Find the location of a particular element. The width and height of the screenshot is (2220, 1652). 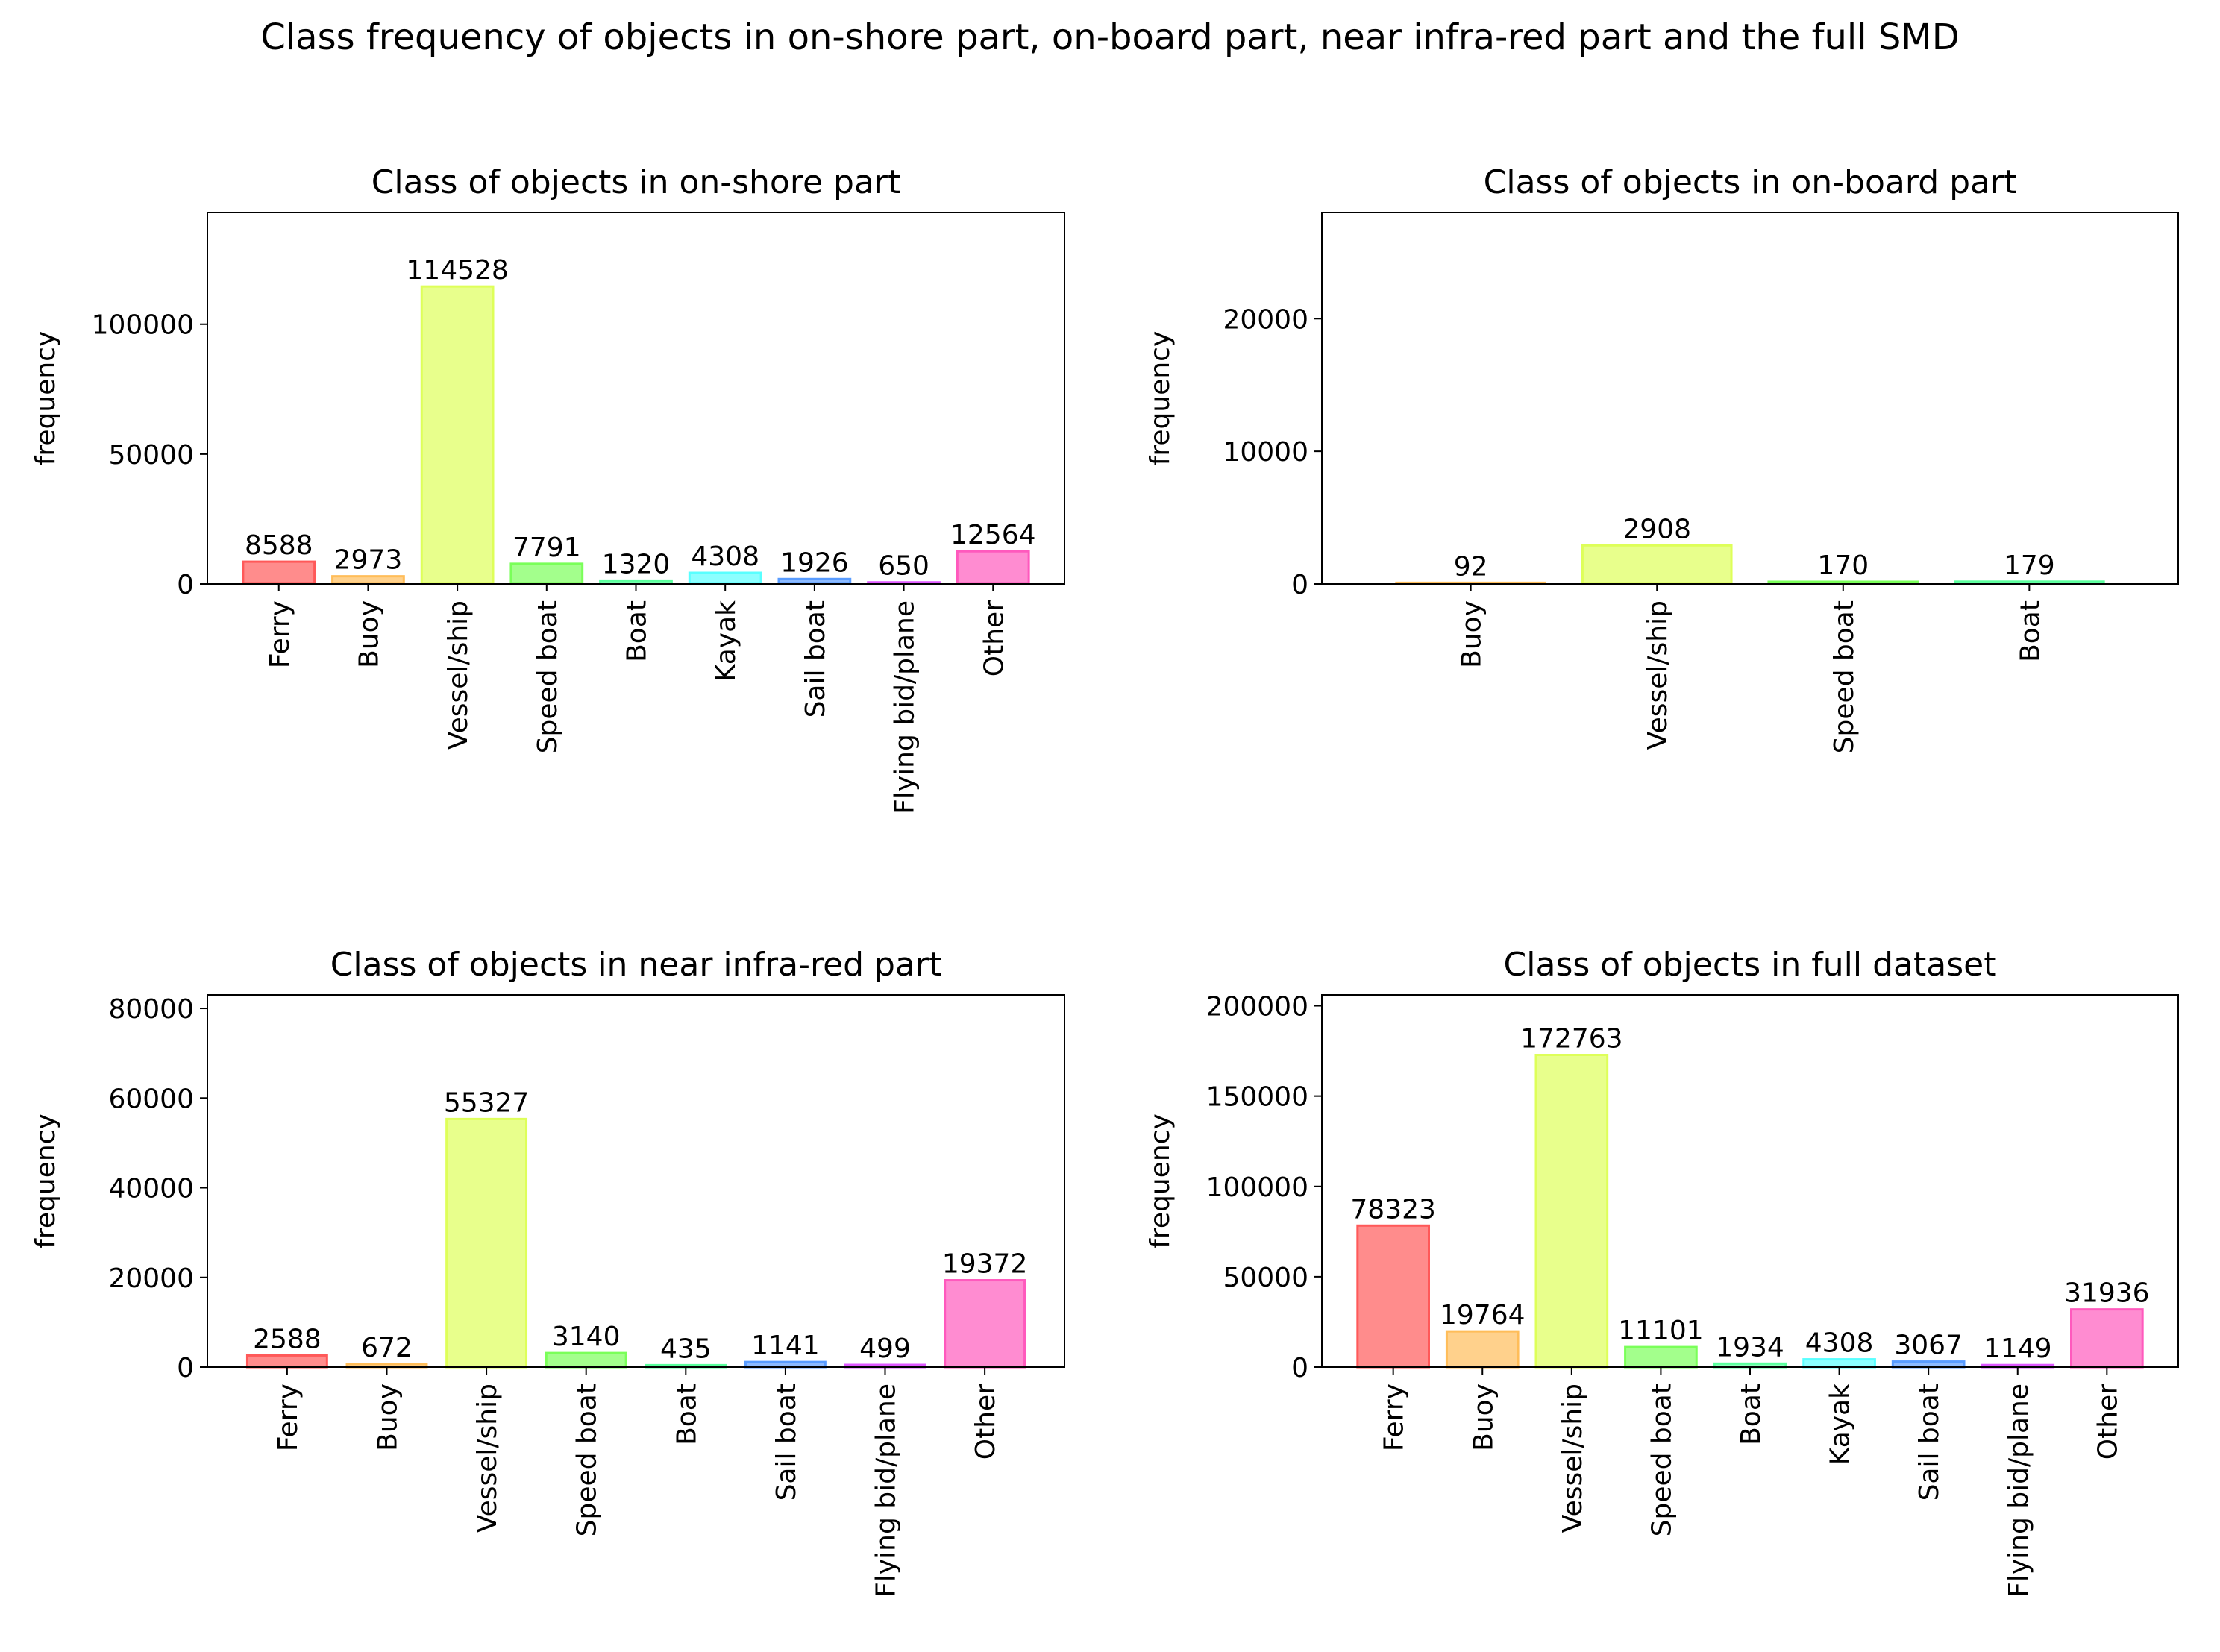

bar-value-label: 2588 is located at coordinates (287, 1339).